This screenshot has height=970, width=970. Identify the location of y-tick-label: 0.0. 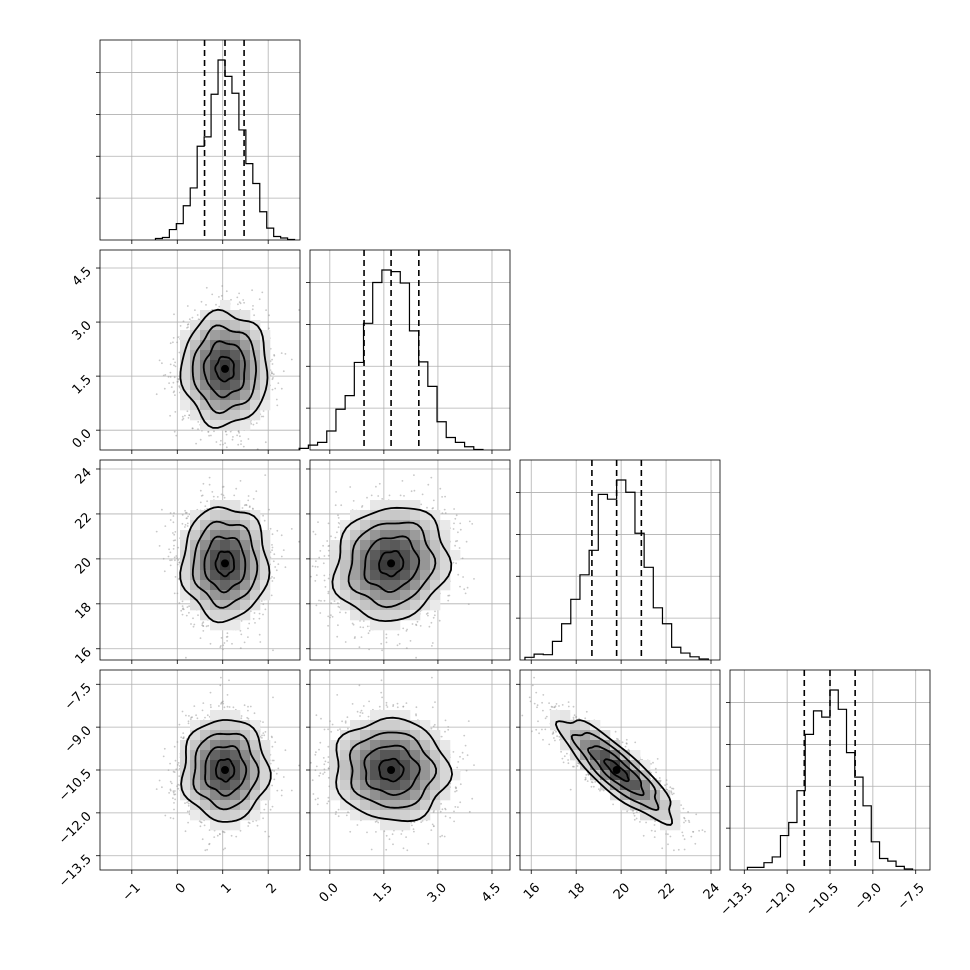
(82, 438).